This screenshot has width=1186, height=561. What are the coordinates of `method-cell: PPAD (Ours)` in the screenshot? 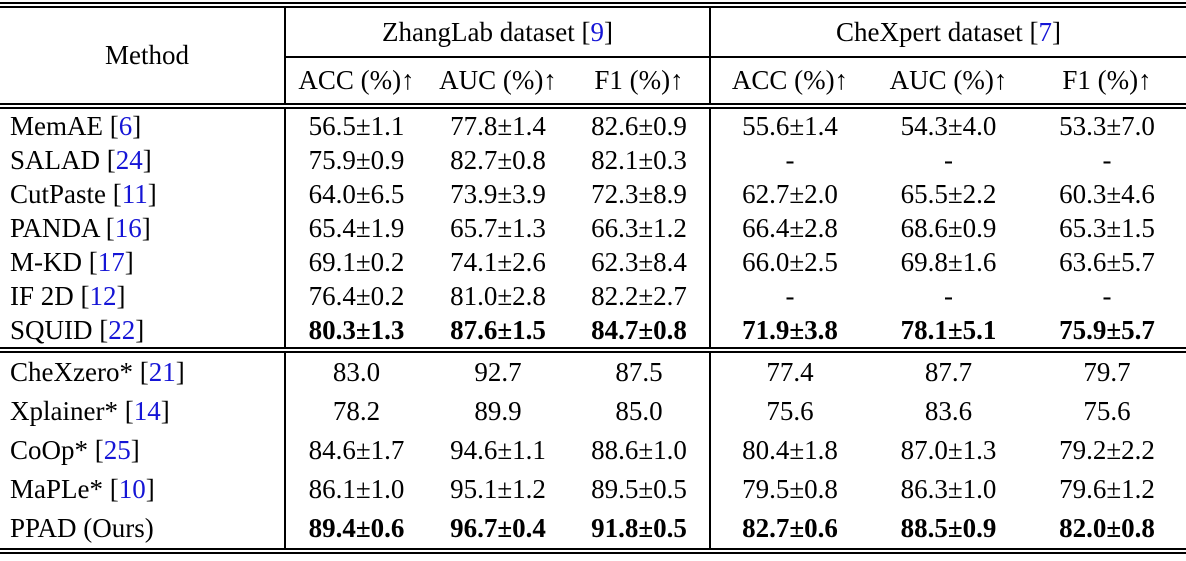 It's located at (82, 528).